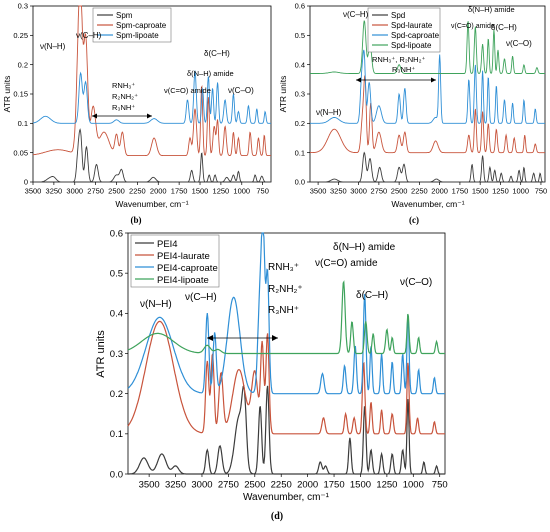 The width and height of the screenshot is (550, 532). What do you see at coordinates (541, 191) in the screenshot?
I see `panel-c-xtick-label: 750` at bounding box center [541, 191].